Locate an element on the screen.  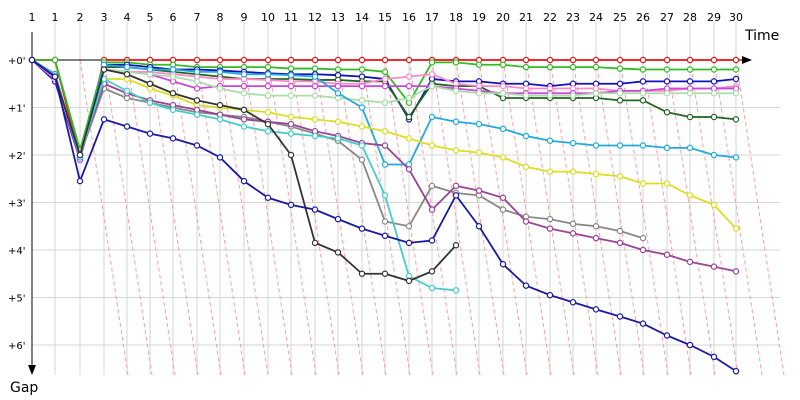
gap-labels: +0' +1' +2' +3' +4' +5' +6' is located at coordinates (17, 204).